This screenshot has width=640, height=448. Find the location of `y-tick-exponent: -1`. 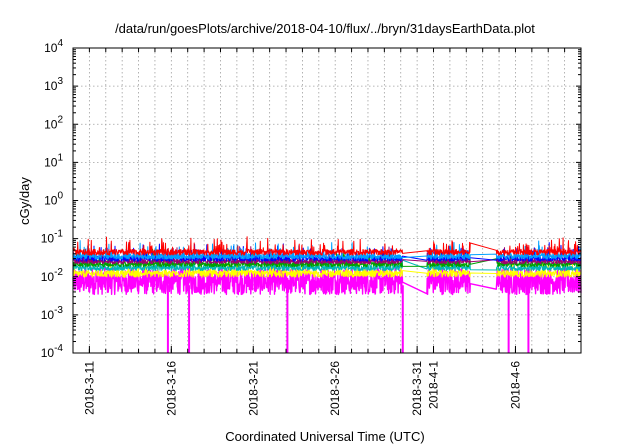

y-tick-exponent: -1 is located at coordinates (58, 234).